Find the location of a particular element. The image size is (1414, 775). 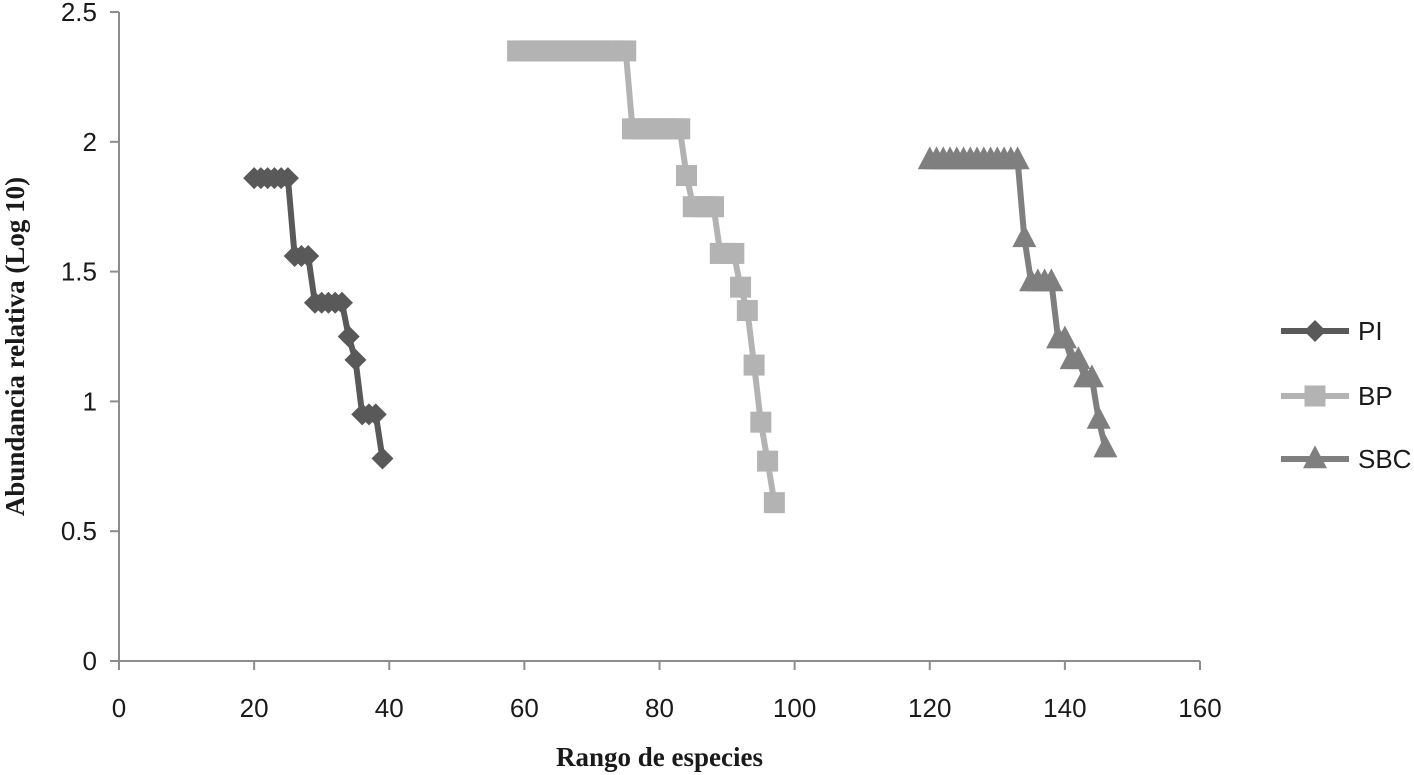

series-pi is located at coordinates (318, 318).